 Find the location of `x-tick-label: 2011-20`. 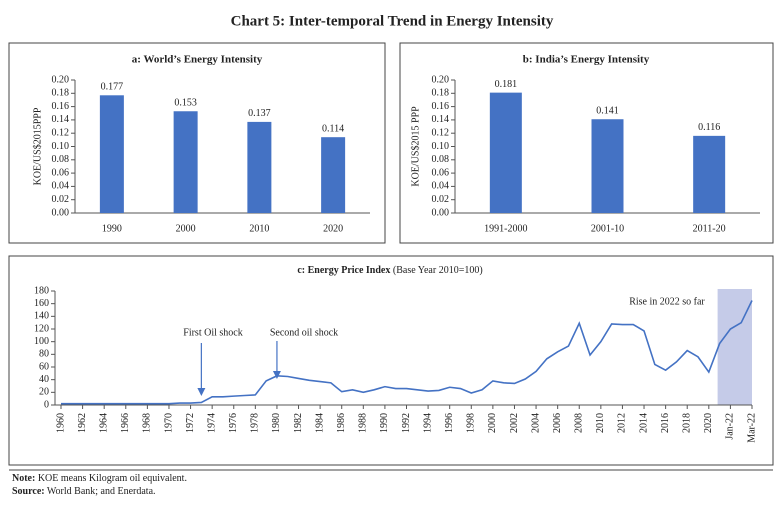

x-tick-label: 2011-20 is located at coordinates (709, 228).